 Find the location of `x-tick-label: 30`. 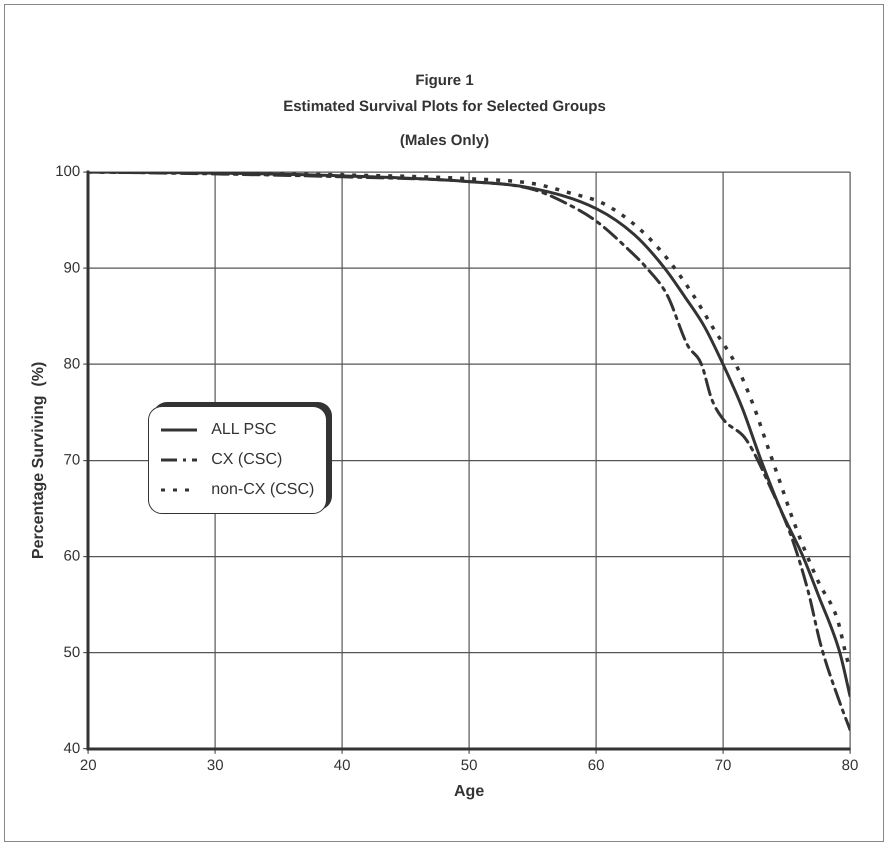

x-tick-label: 30 is located at coordinates (215, 765).